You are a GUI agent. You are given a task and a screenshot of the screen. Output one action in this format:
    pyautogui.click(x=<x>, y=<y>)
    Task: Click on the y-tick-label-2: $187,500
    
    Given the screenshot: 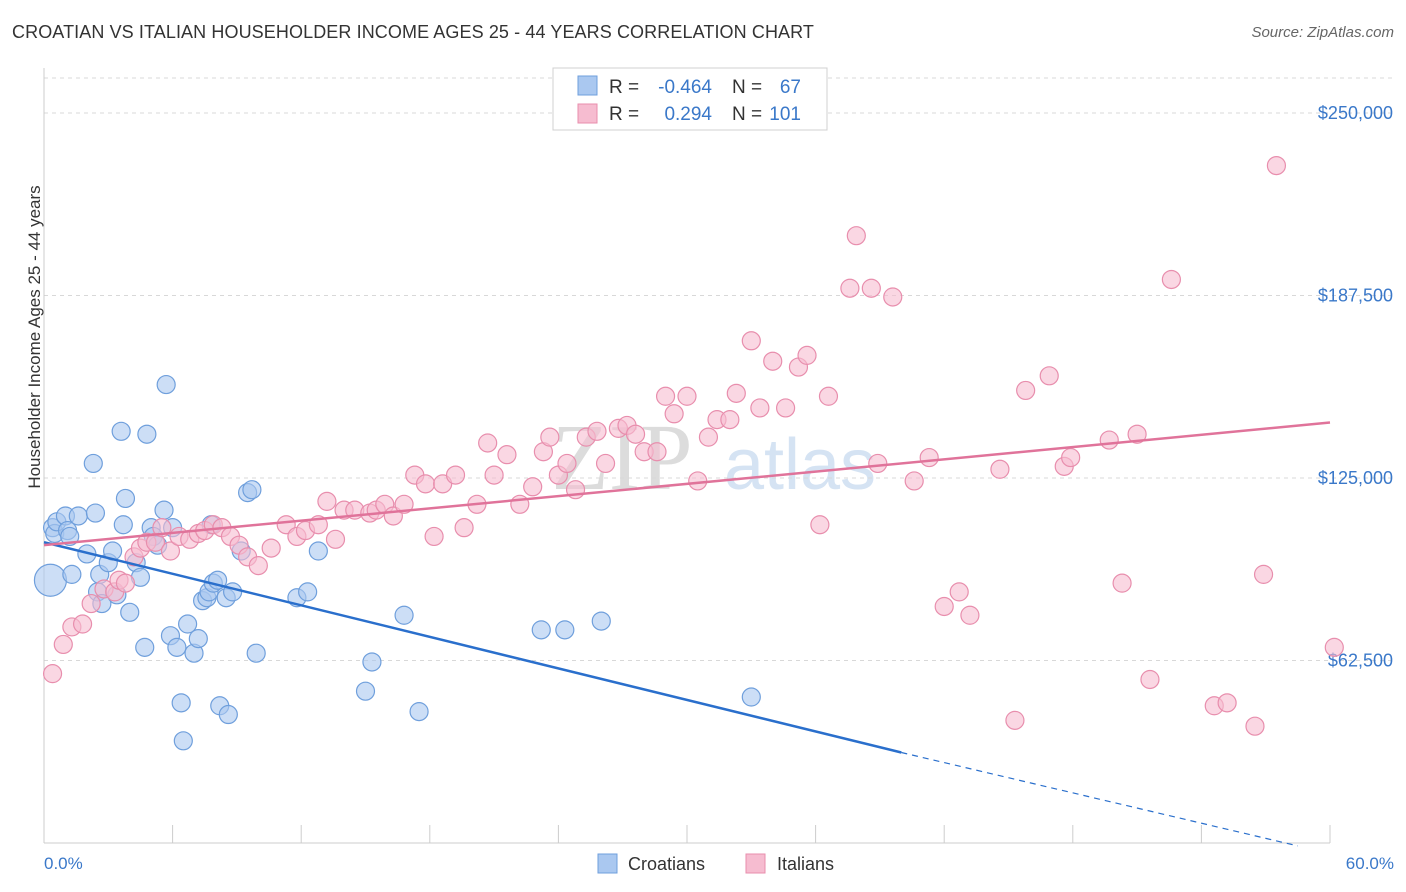 What is the action you would take?
    pyautogui.click(x=1355, y=296)
    